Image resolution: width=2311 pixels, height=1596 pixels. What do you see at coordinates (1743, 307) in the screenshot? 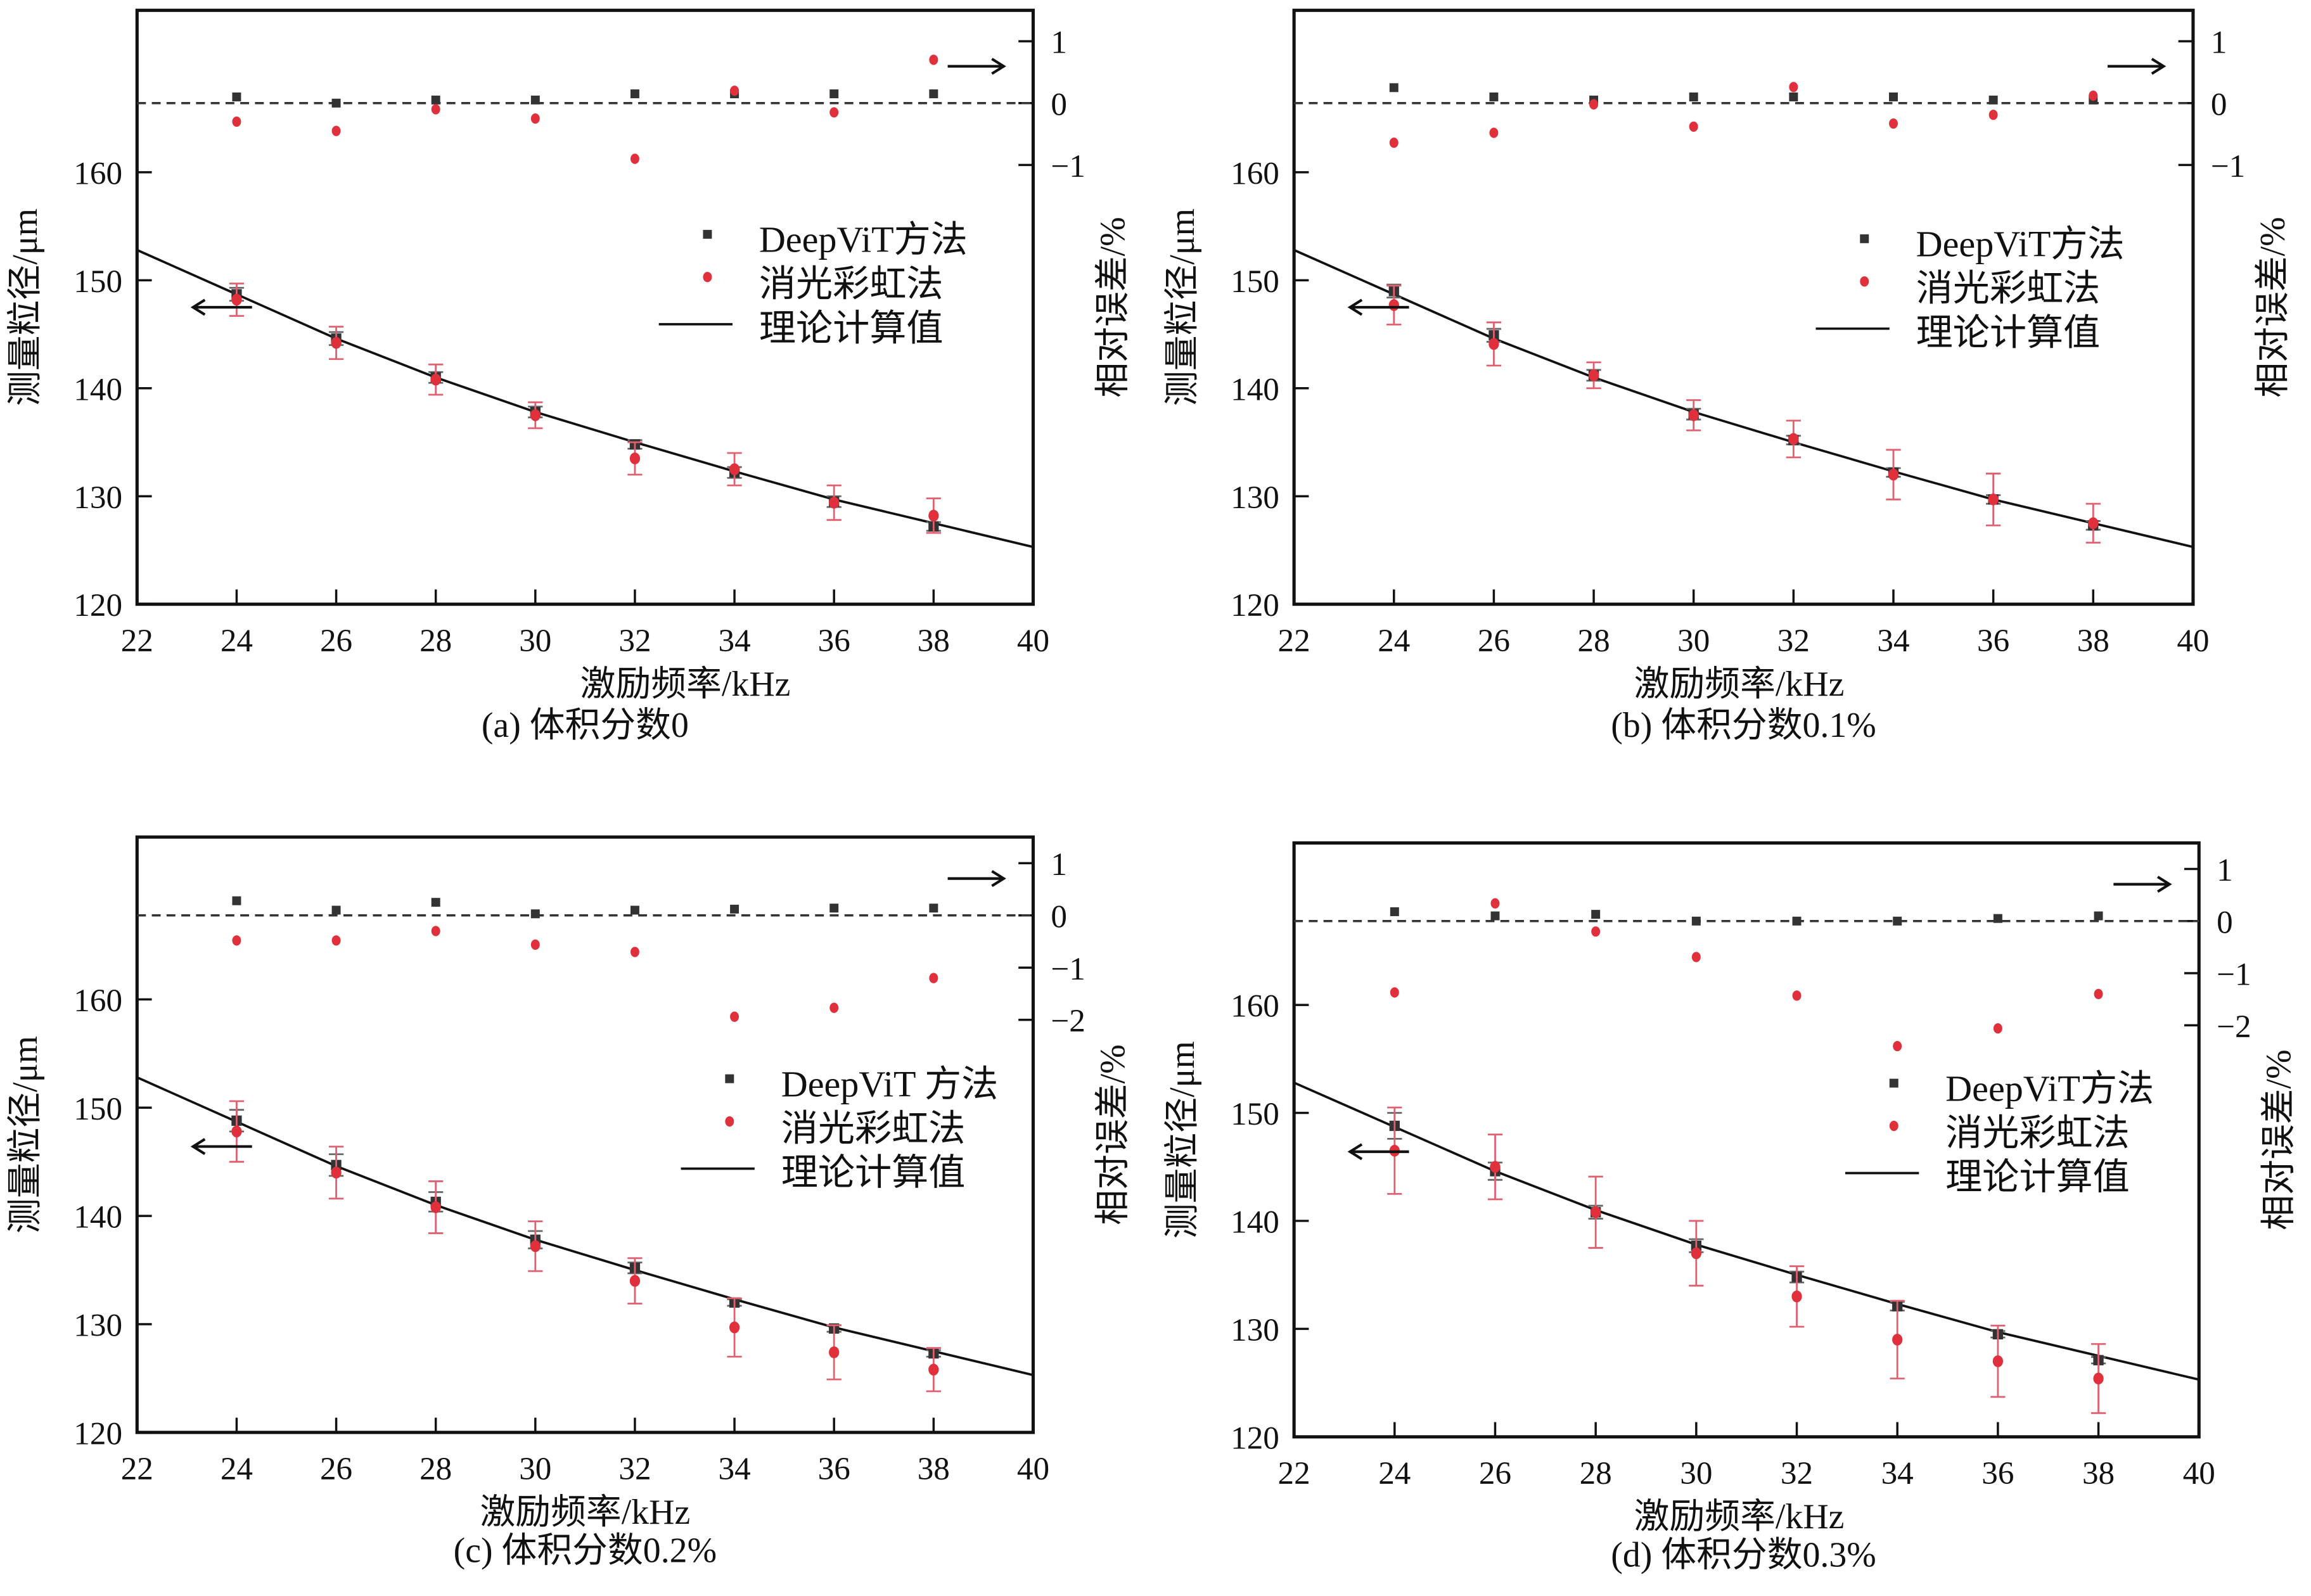
I see `plot-frame` at bounding box center [1743, 307].